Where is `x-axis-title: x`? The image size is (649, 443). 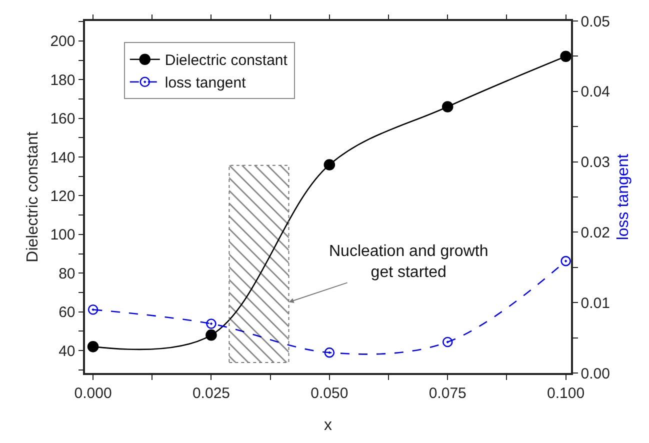
x-axis-title: x is located at coordinates (328, 425).